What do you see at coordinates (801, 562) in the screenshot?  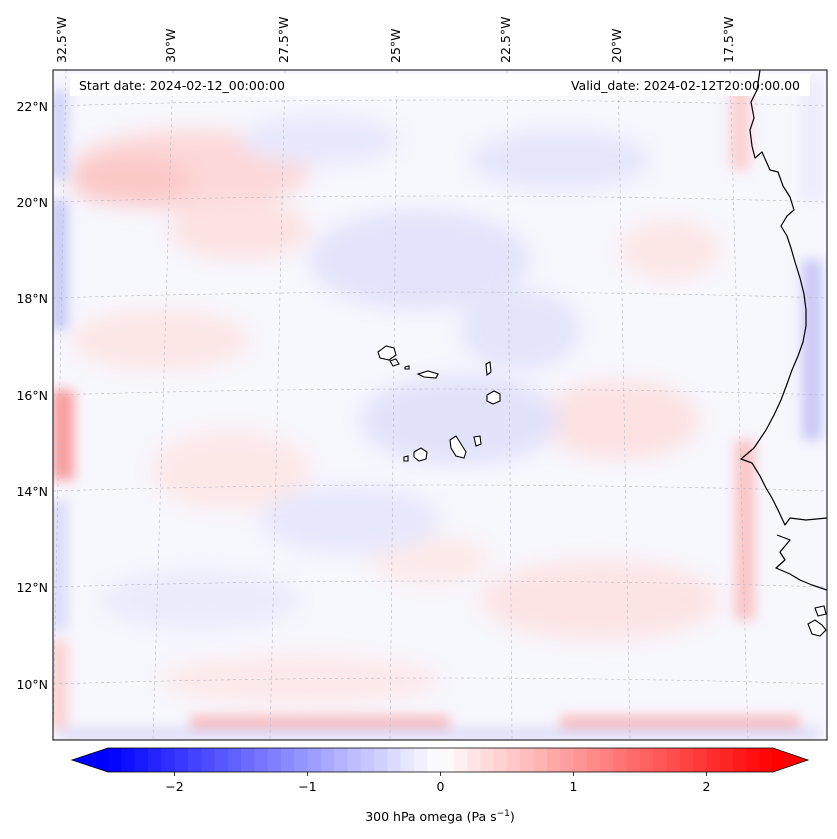 I see `coastline-gambia-guinea` at bounding box center [801, 562].